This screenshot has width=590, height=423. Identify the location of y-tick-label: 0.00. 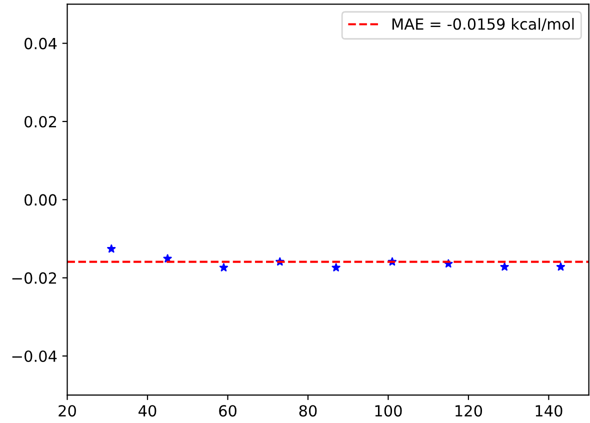
(40, 200).